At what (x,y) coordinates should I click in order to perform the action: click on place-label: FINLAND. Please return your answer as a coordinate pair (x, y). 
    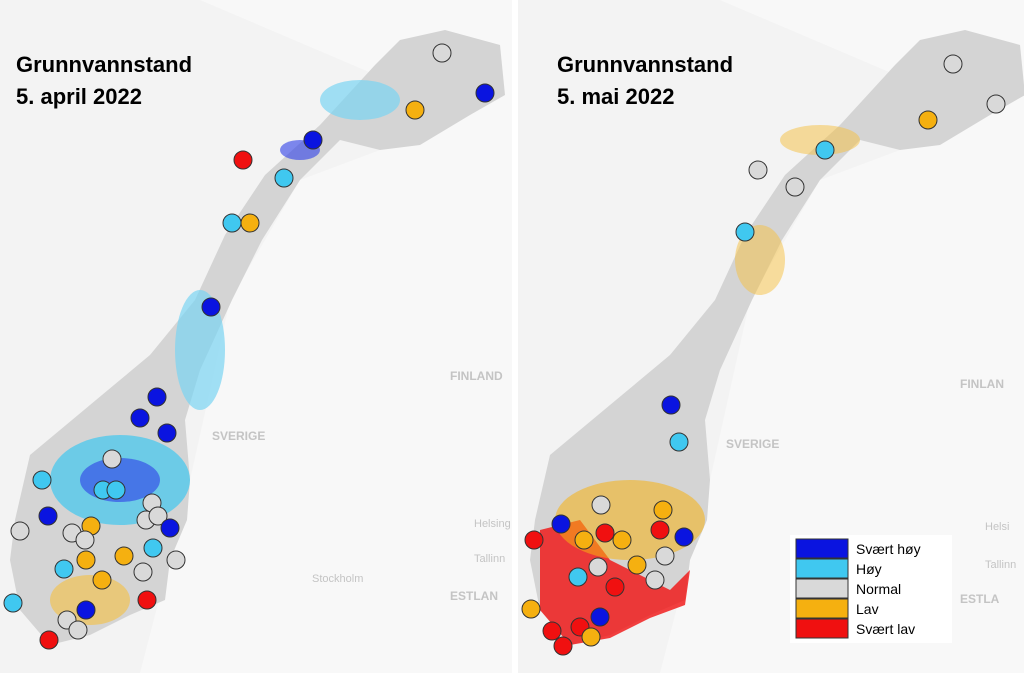
    Looking at the image, I should click on (476, 376).